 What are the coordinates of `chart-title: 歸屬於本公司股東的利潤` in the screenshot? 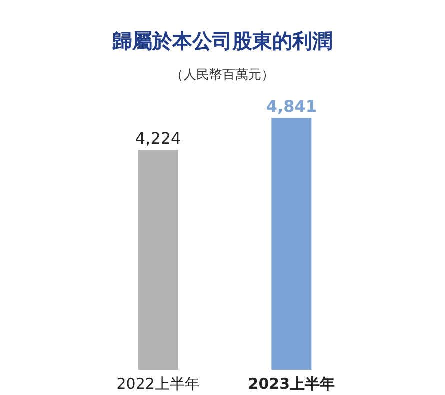 It's located at (222, 41).